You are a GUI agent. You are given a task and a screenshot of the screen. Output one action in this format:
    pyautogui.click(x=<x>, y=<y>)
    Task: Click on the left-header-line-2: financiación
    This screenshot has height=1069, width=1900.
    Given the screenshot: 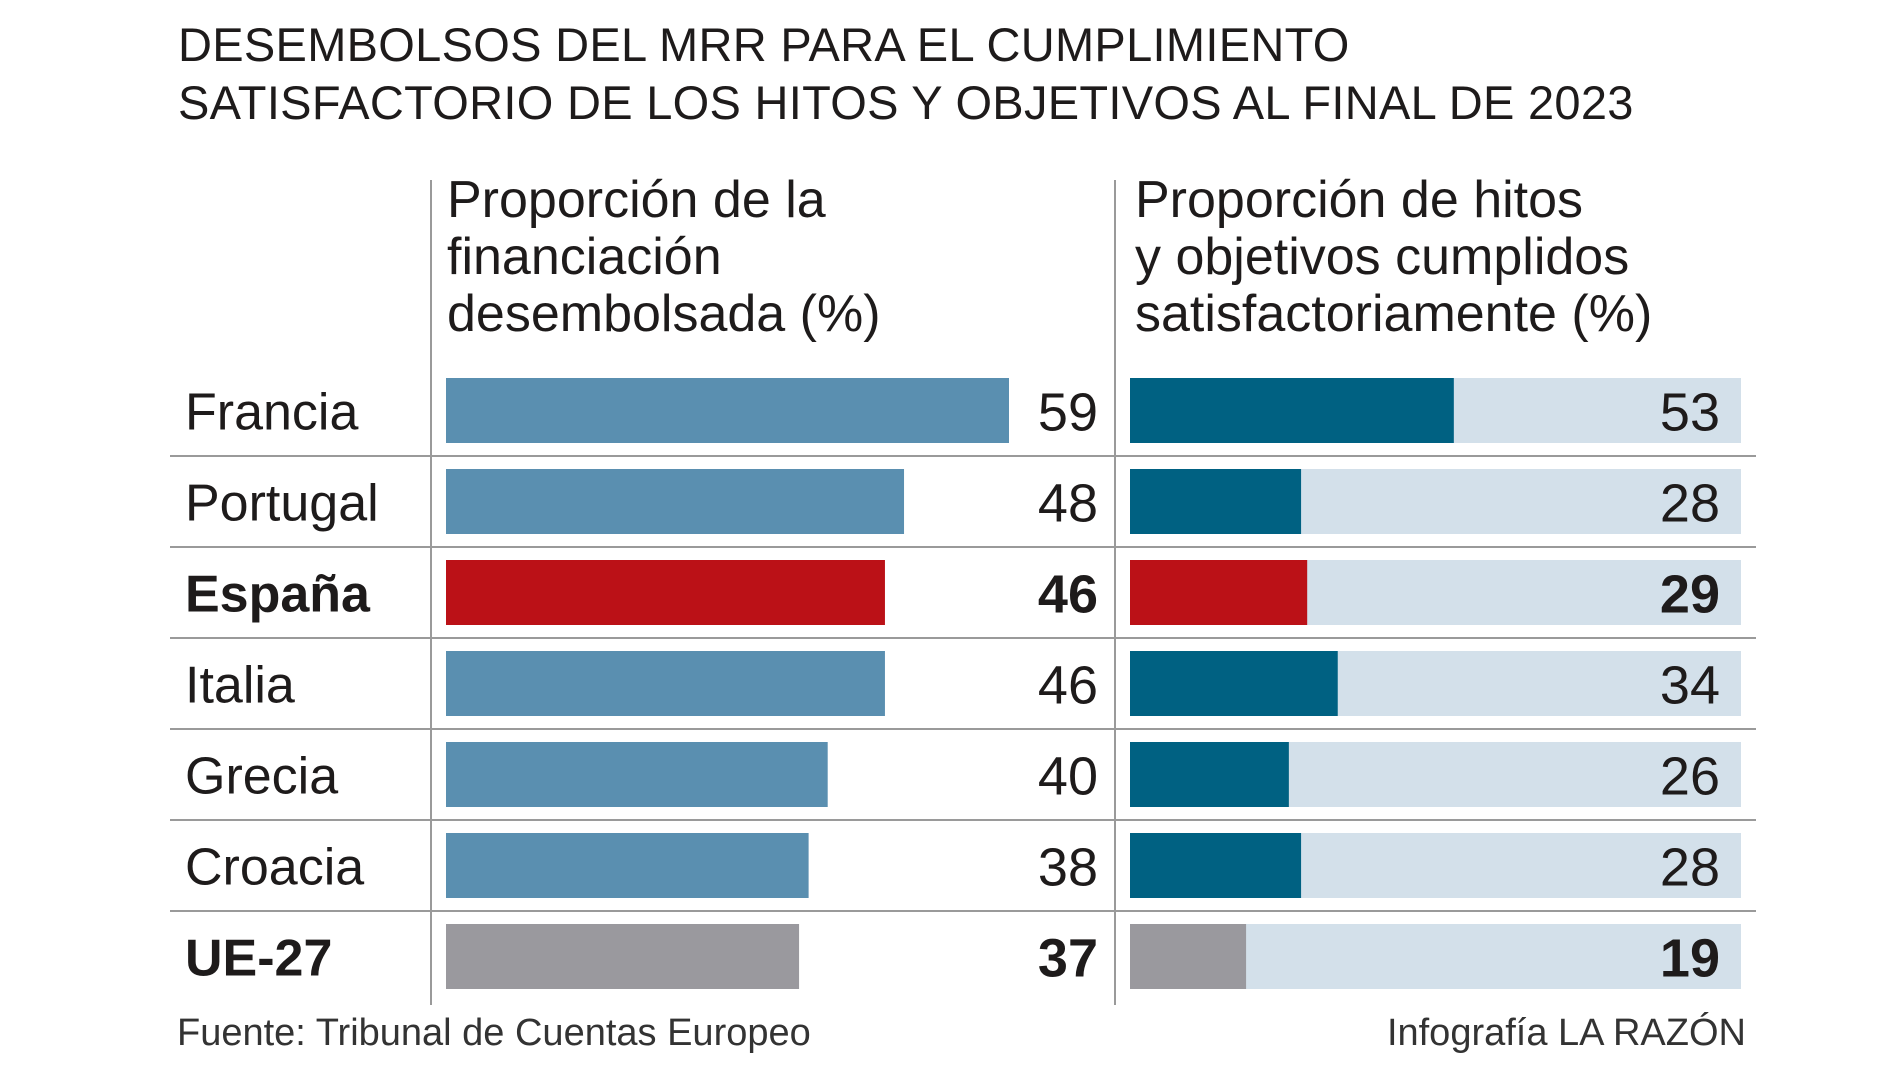 What is the action you would take?
    pyautogui.click(x=584, y=257)
    